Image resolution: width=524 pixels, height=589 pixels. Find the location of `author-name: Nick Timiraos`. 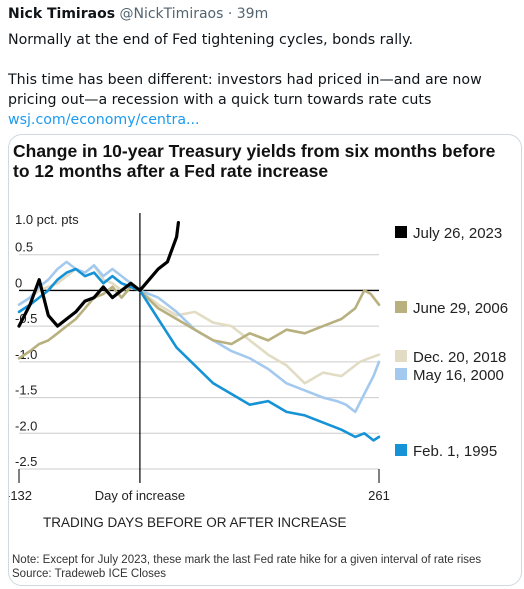

author-name: Nick Timiraos is located at coordinates (62, 14).